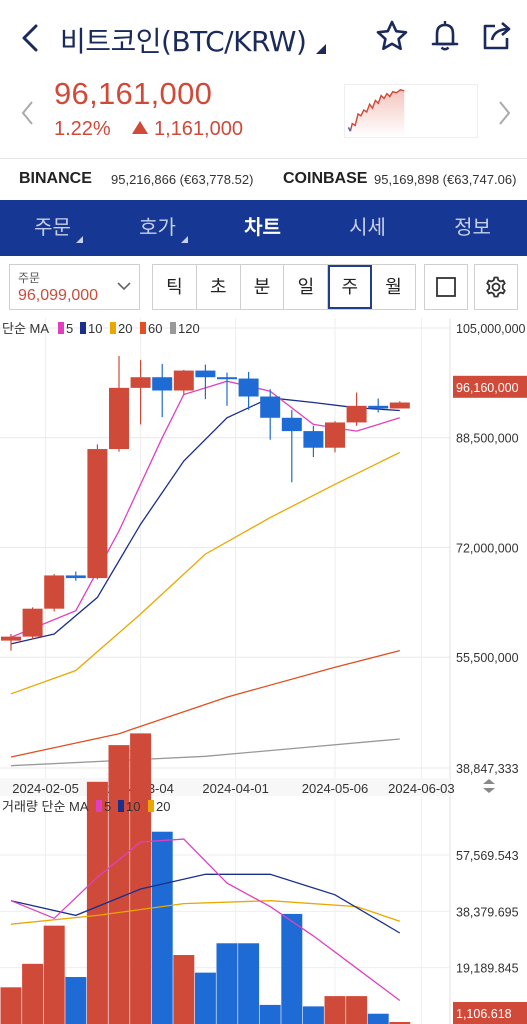  Describe the element at coordinates (367, 228) in the screenshot. I see `tab-market: 시세` at that location.